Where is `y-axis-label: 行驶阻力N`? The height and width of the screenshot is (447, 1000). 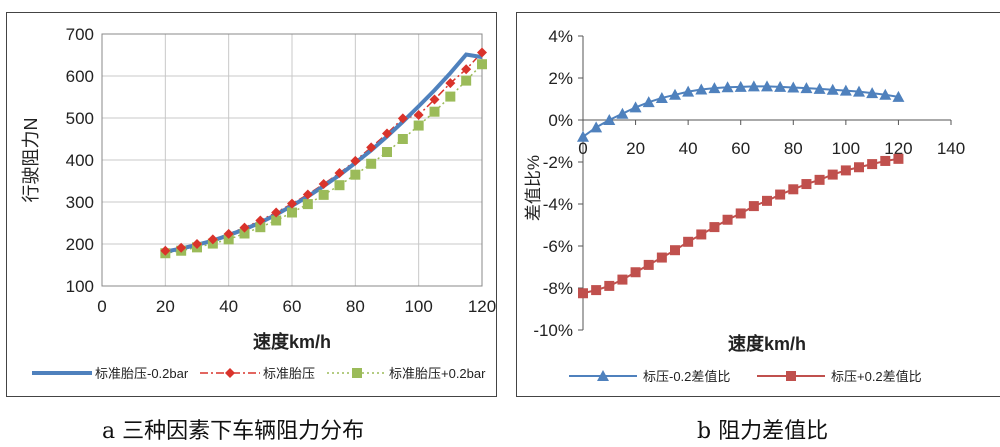
y-axis-label: 行驶阻力N is located at coordinates (31, 160).